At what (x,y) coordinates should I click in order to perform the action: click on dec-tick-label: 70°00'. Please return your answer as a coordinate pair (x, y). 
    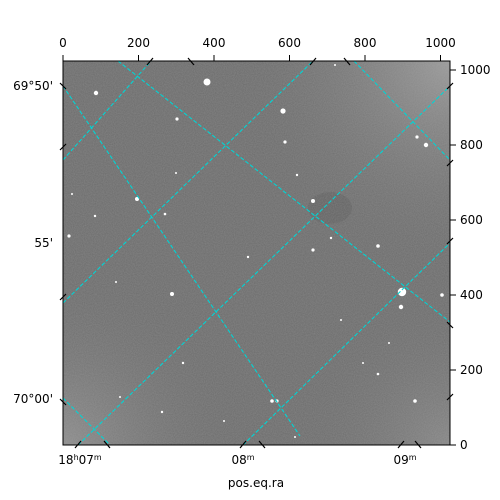
    Looking at the image, I should click on (33, 399).